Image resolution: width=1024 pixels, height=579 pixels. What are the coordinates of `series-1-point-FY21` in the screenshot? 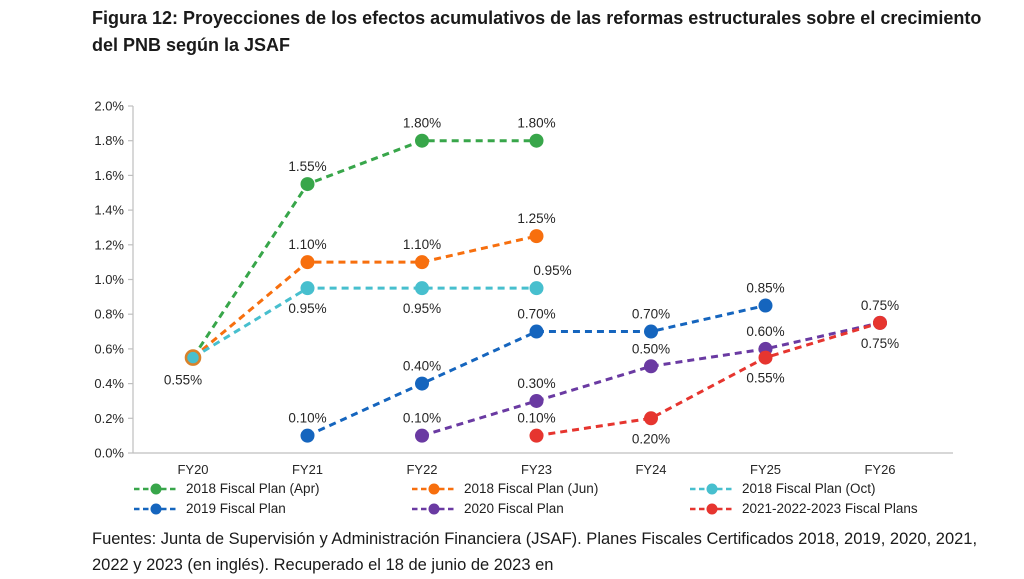 It's located at (307, 262).